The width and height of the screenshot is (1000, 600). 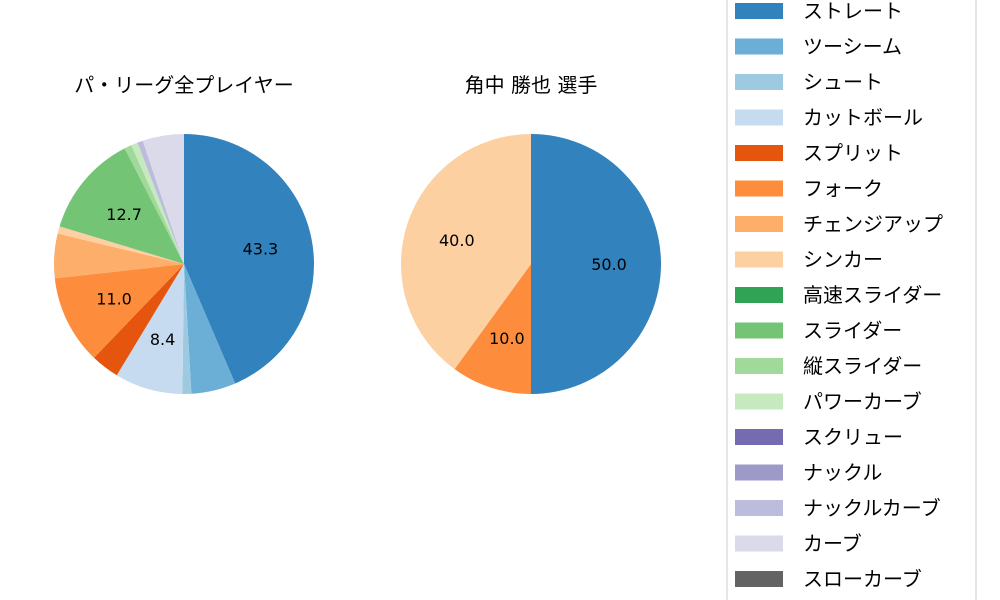 I want to click on legend-label: 高速スライダー, so click(x=872, y=295).